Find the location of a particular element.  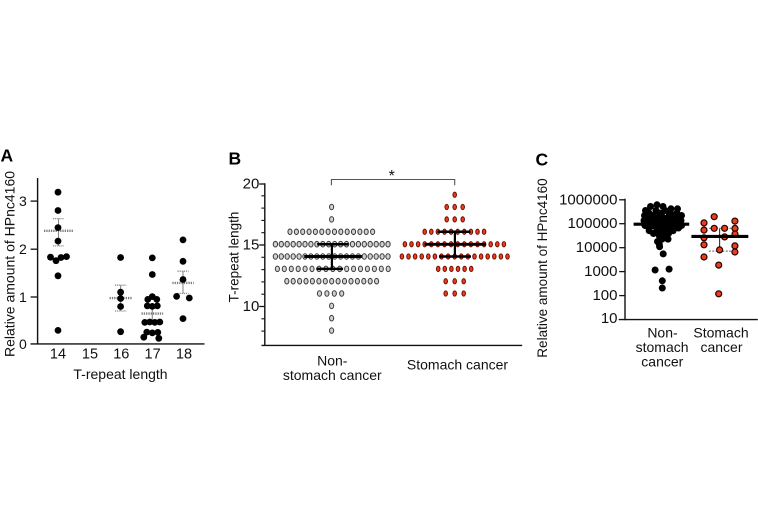

svg-text: Stomach is located at coordinates (720, 333).